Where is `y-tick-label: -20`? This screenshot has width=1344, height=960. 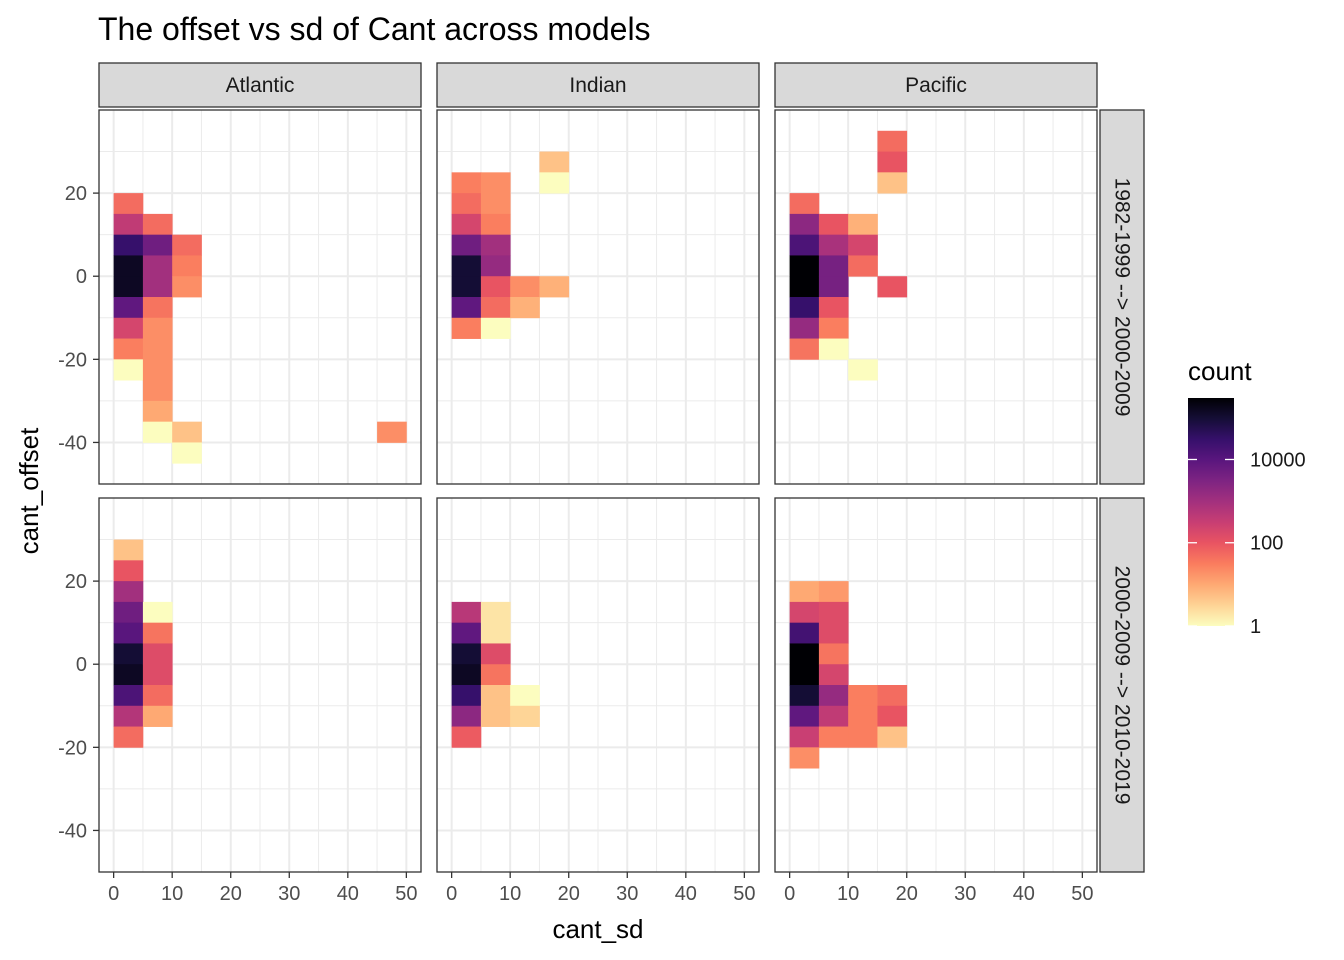 y-tick-label: -20 is located at coordinates (72, 360).